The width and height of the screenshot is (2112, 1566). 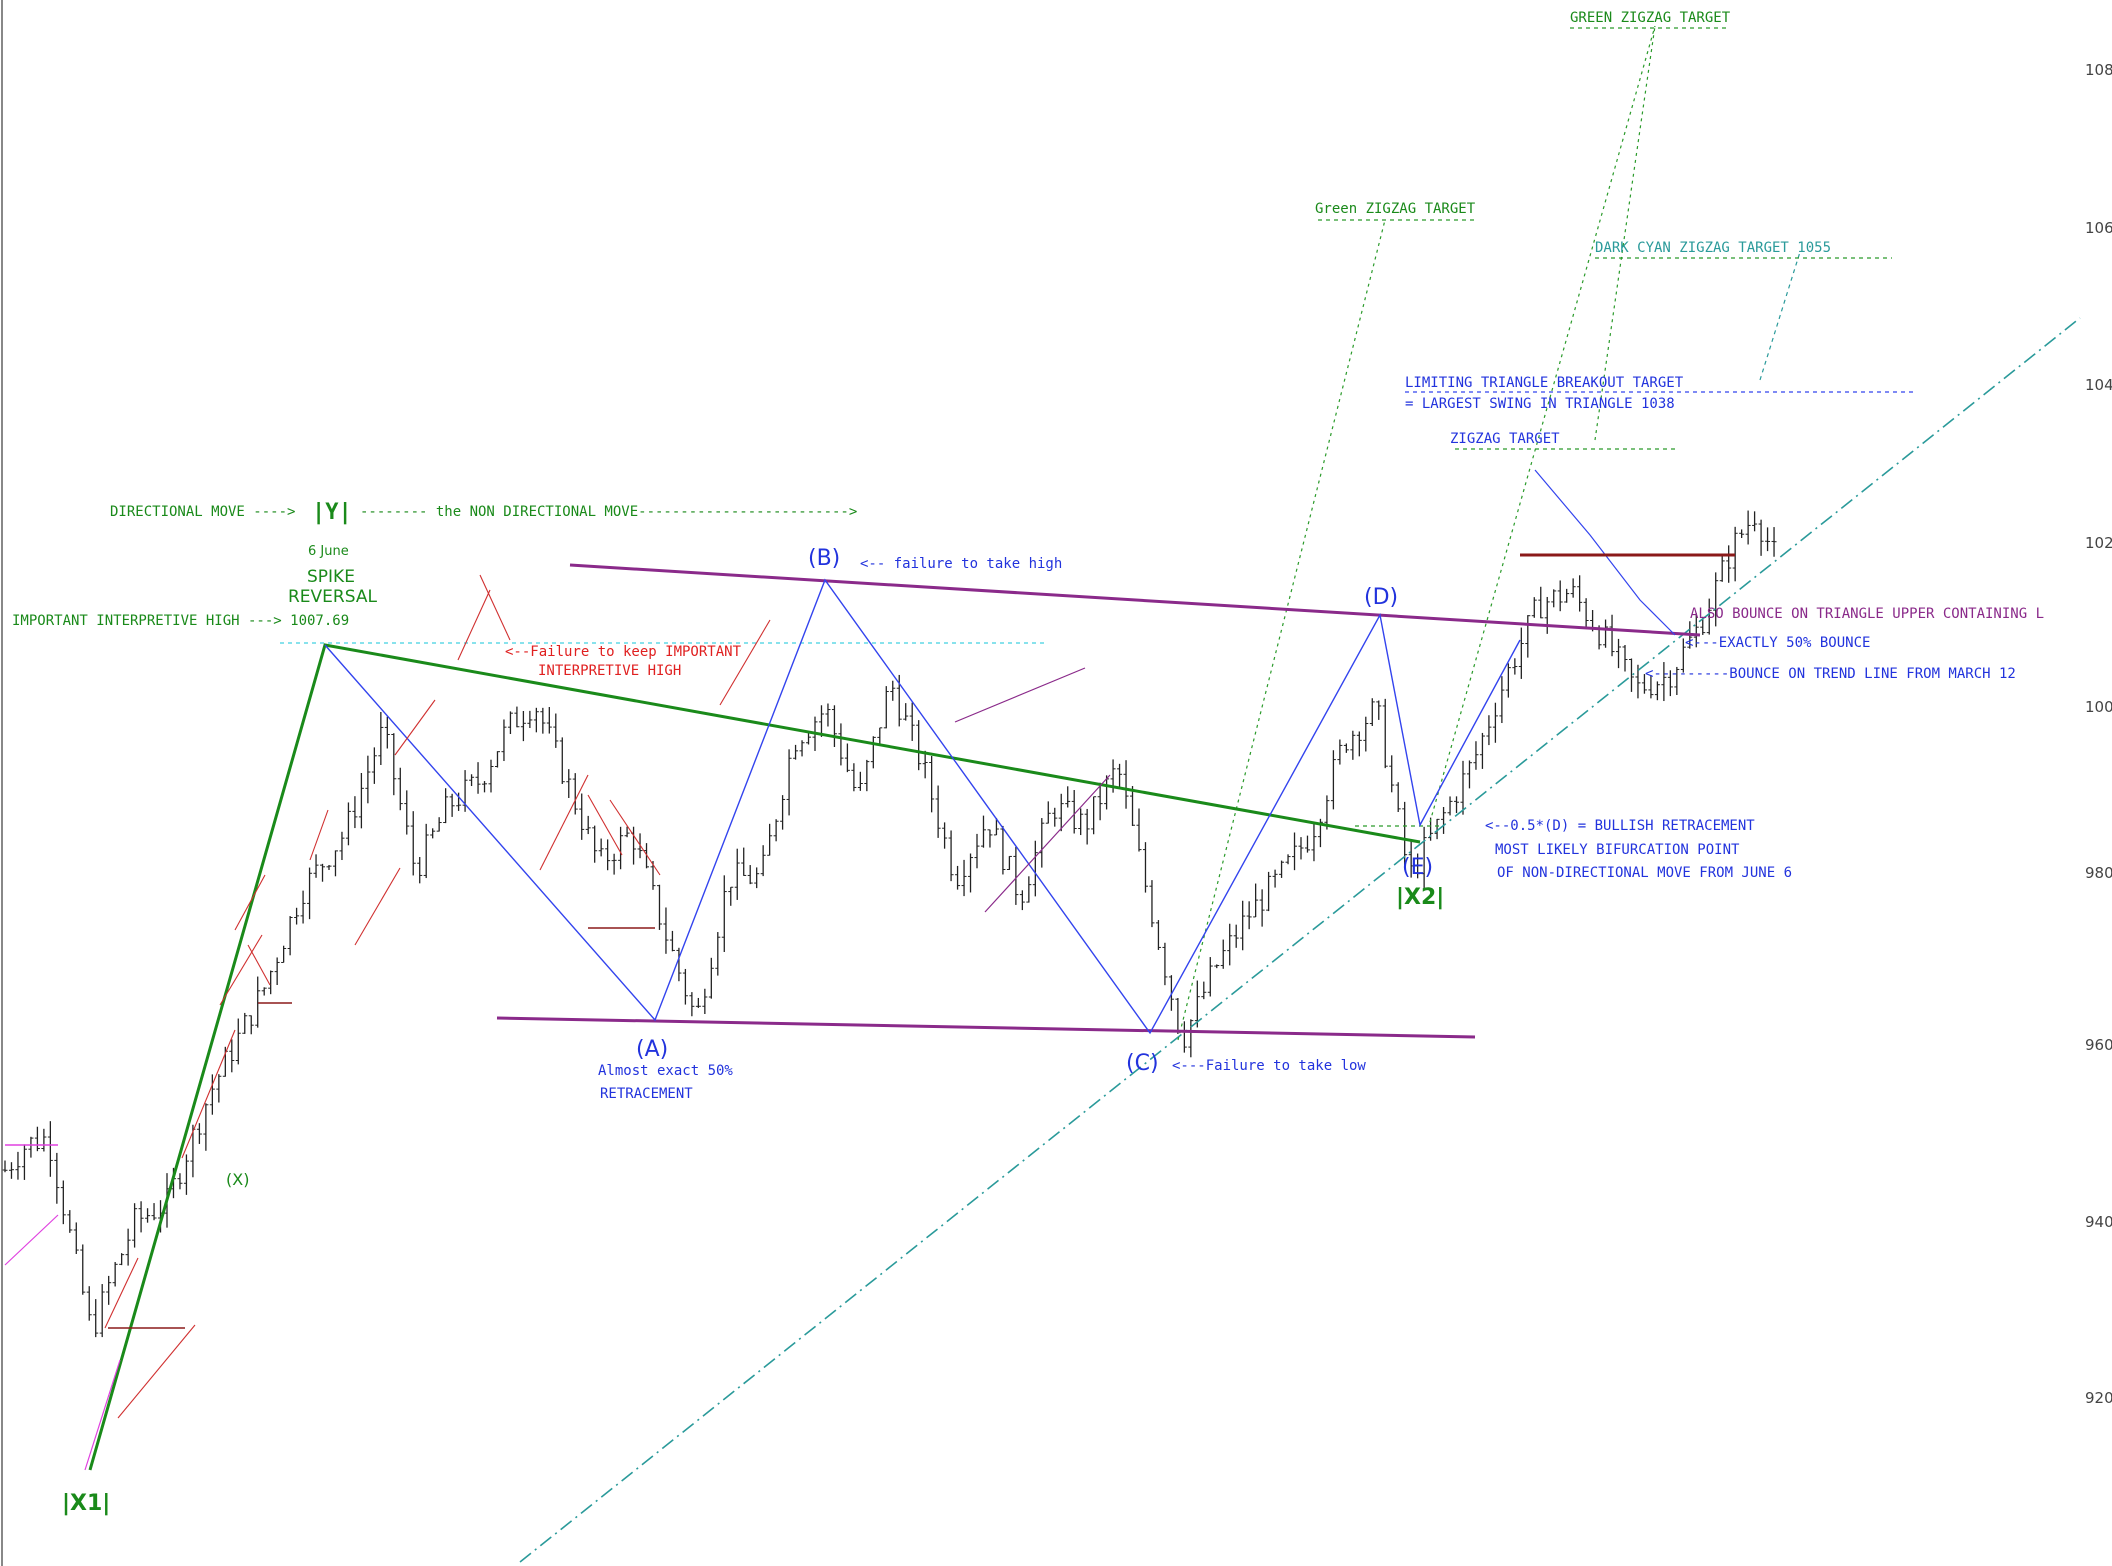 What do you see at coordinates (331, 577) in the screenshot?
I see `spike-label: SPIKE` at bounding box center [331, 577].